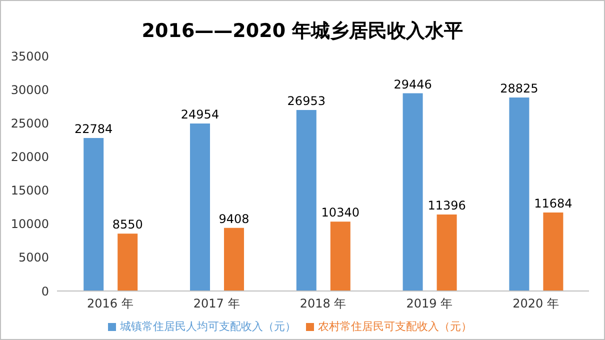 Image resolution: width=605 pixels, height=340 pixels. What do you see at coordinates (413, 84) in the screenshot?
I see `data-label: 29446` at bounding box center [413, 84].